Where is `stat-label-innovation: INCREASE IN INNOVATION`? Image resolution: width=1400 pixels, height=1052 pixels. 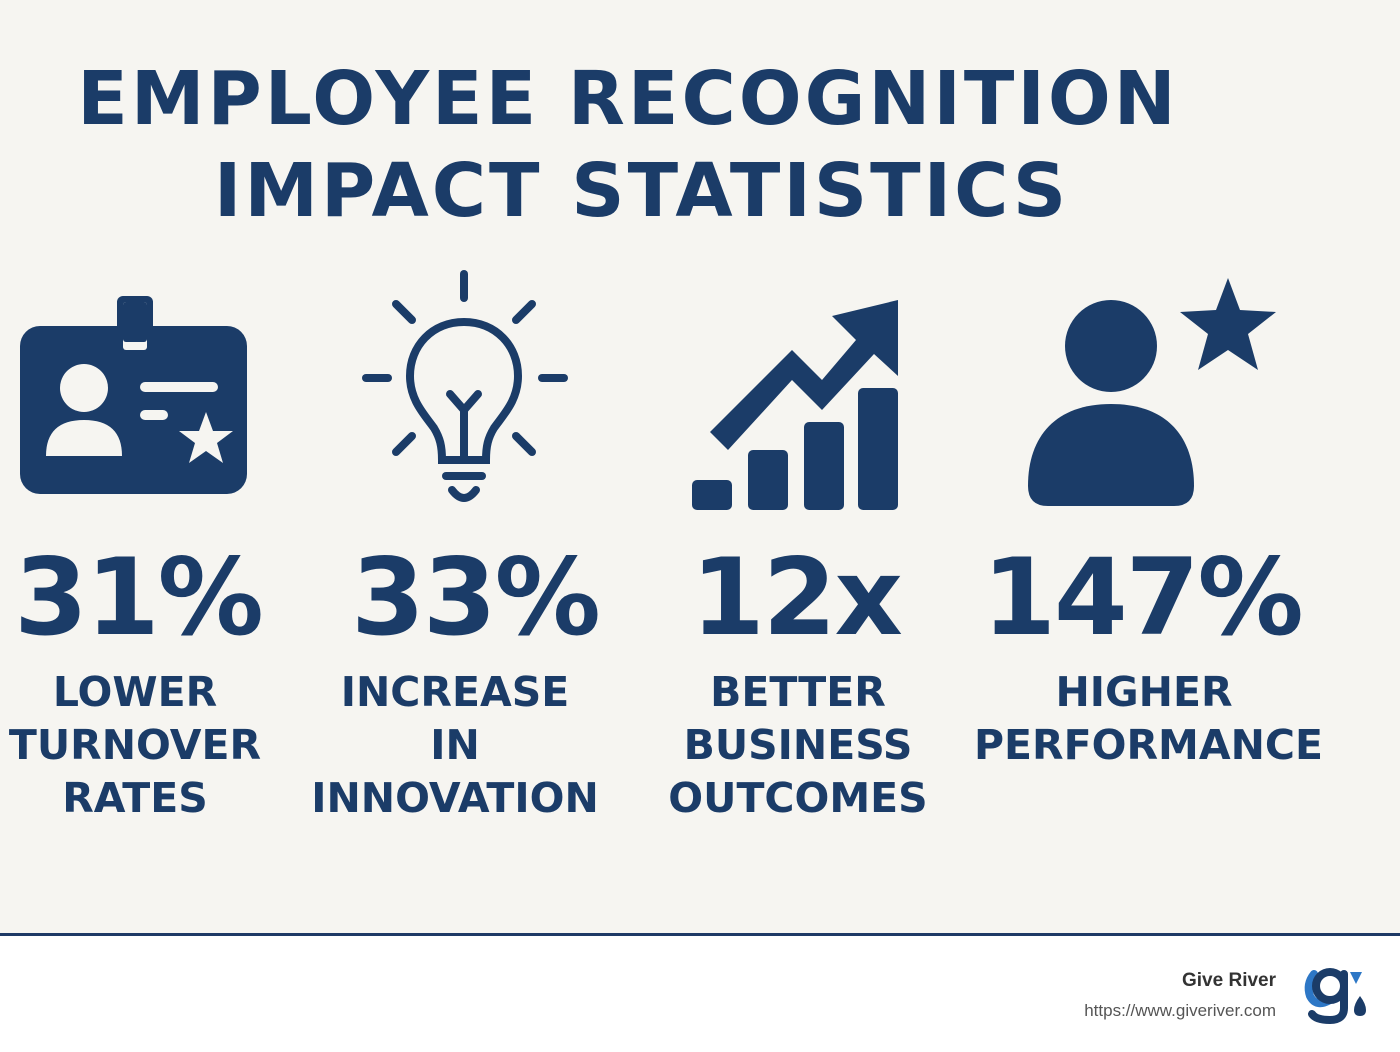
stat-label-innovation: INCREASE IN INNOVATION is located at coordinates (455, 745).